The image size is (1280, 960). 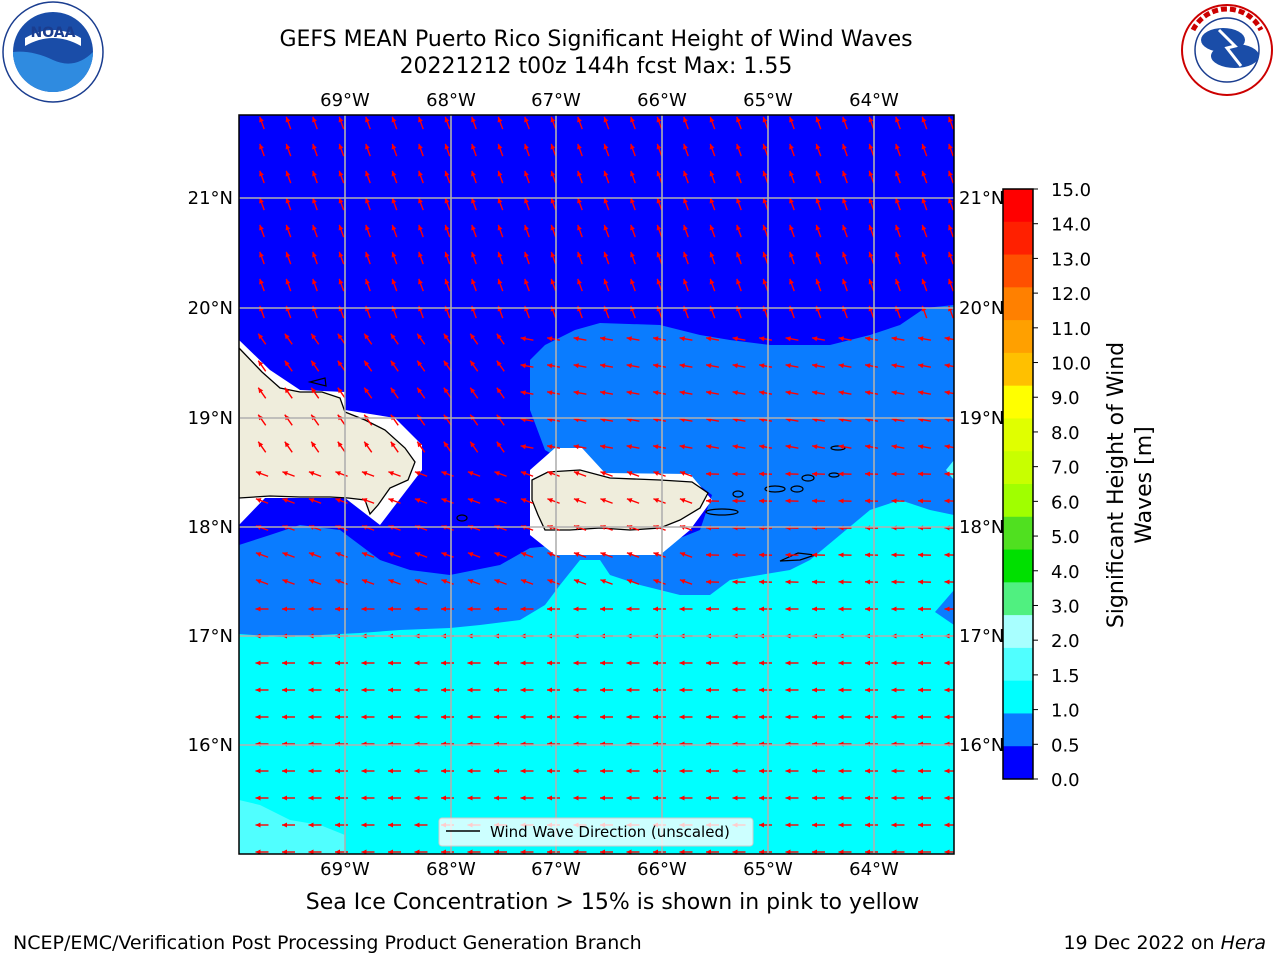 What do you see at coordinates (1071, 259) in the screenshot?
I see `colorbar-tick-label: 13.0` at bounding box center [1071, 259].